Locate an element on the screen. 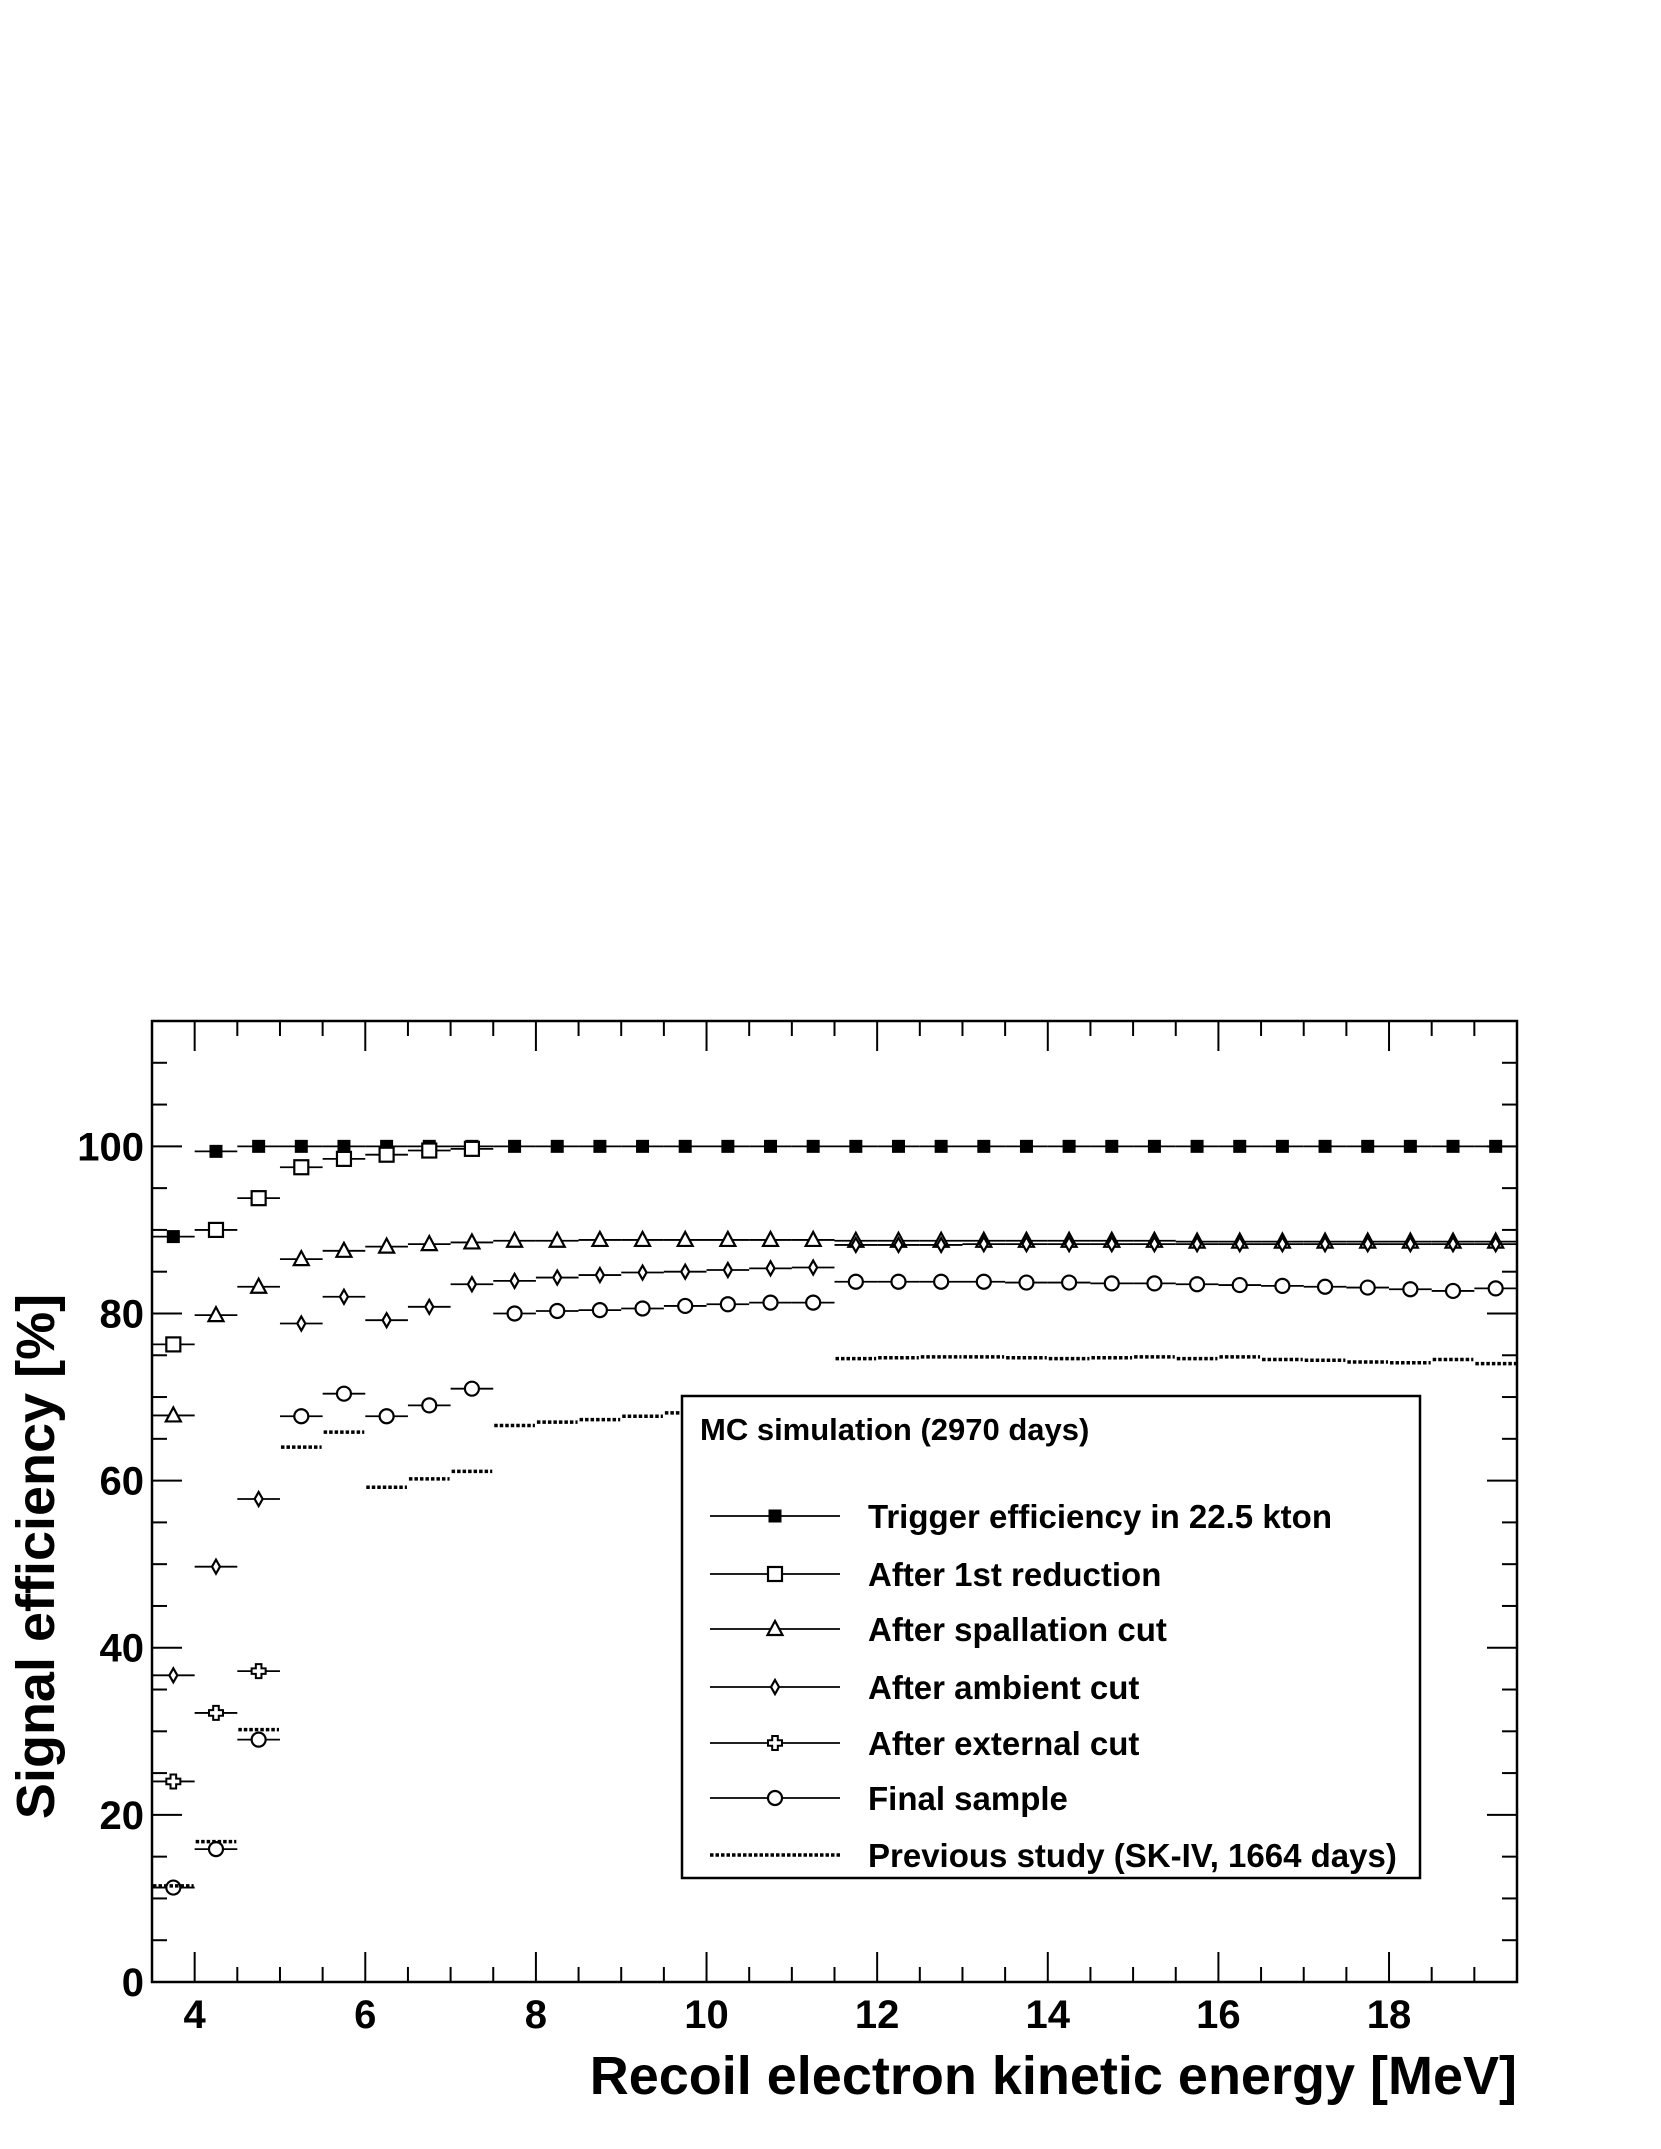 Image resolution: width=1661 pixels, height=2149 pixels. x-tick-label: 4 is located at coordinates (195, 2015).